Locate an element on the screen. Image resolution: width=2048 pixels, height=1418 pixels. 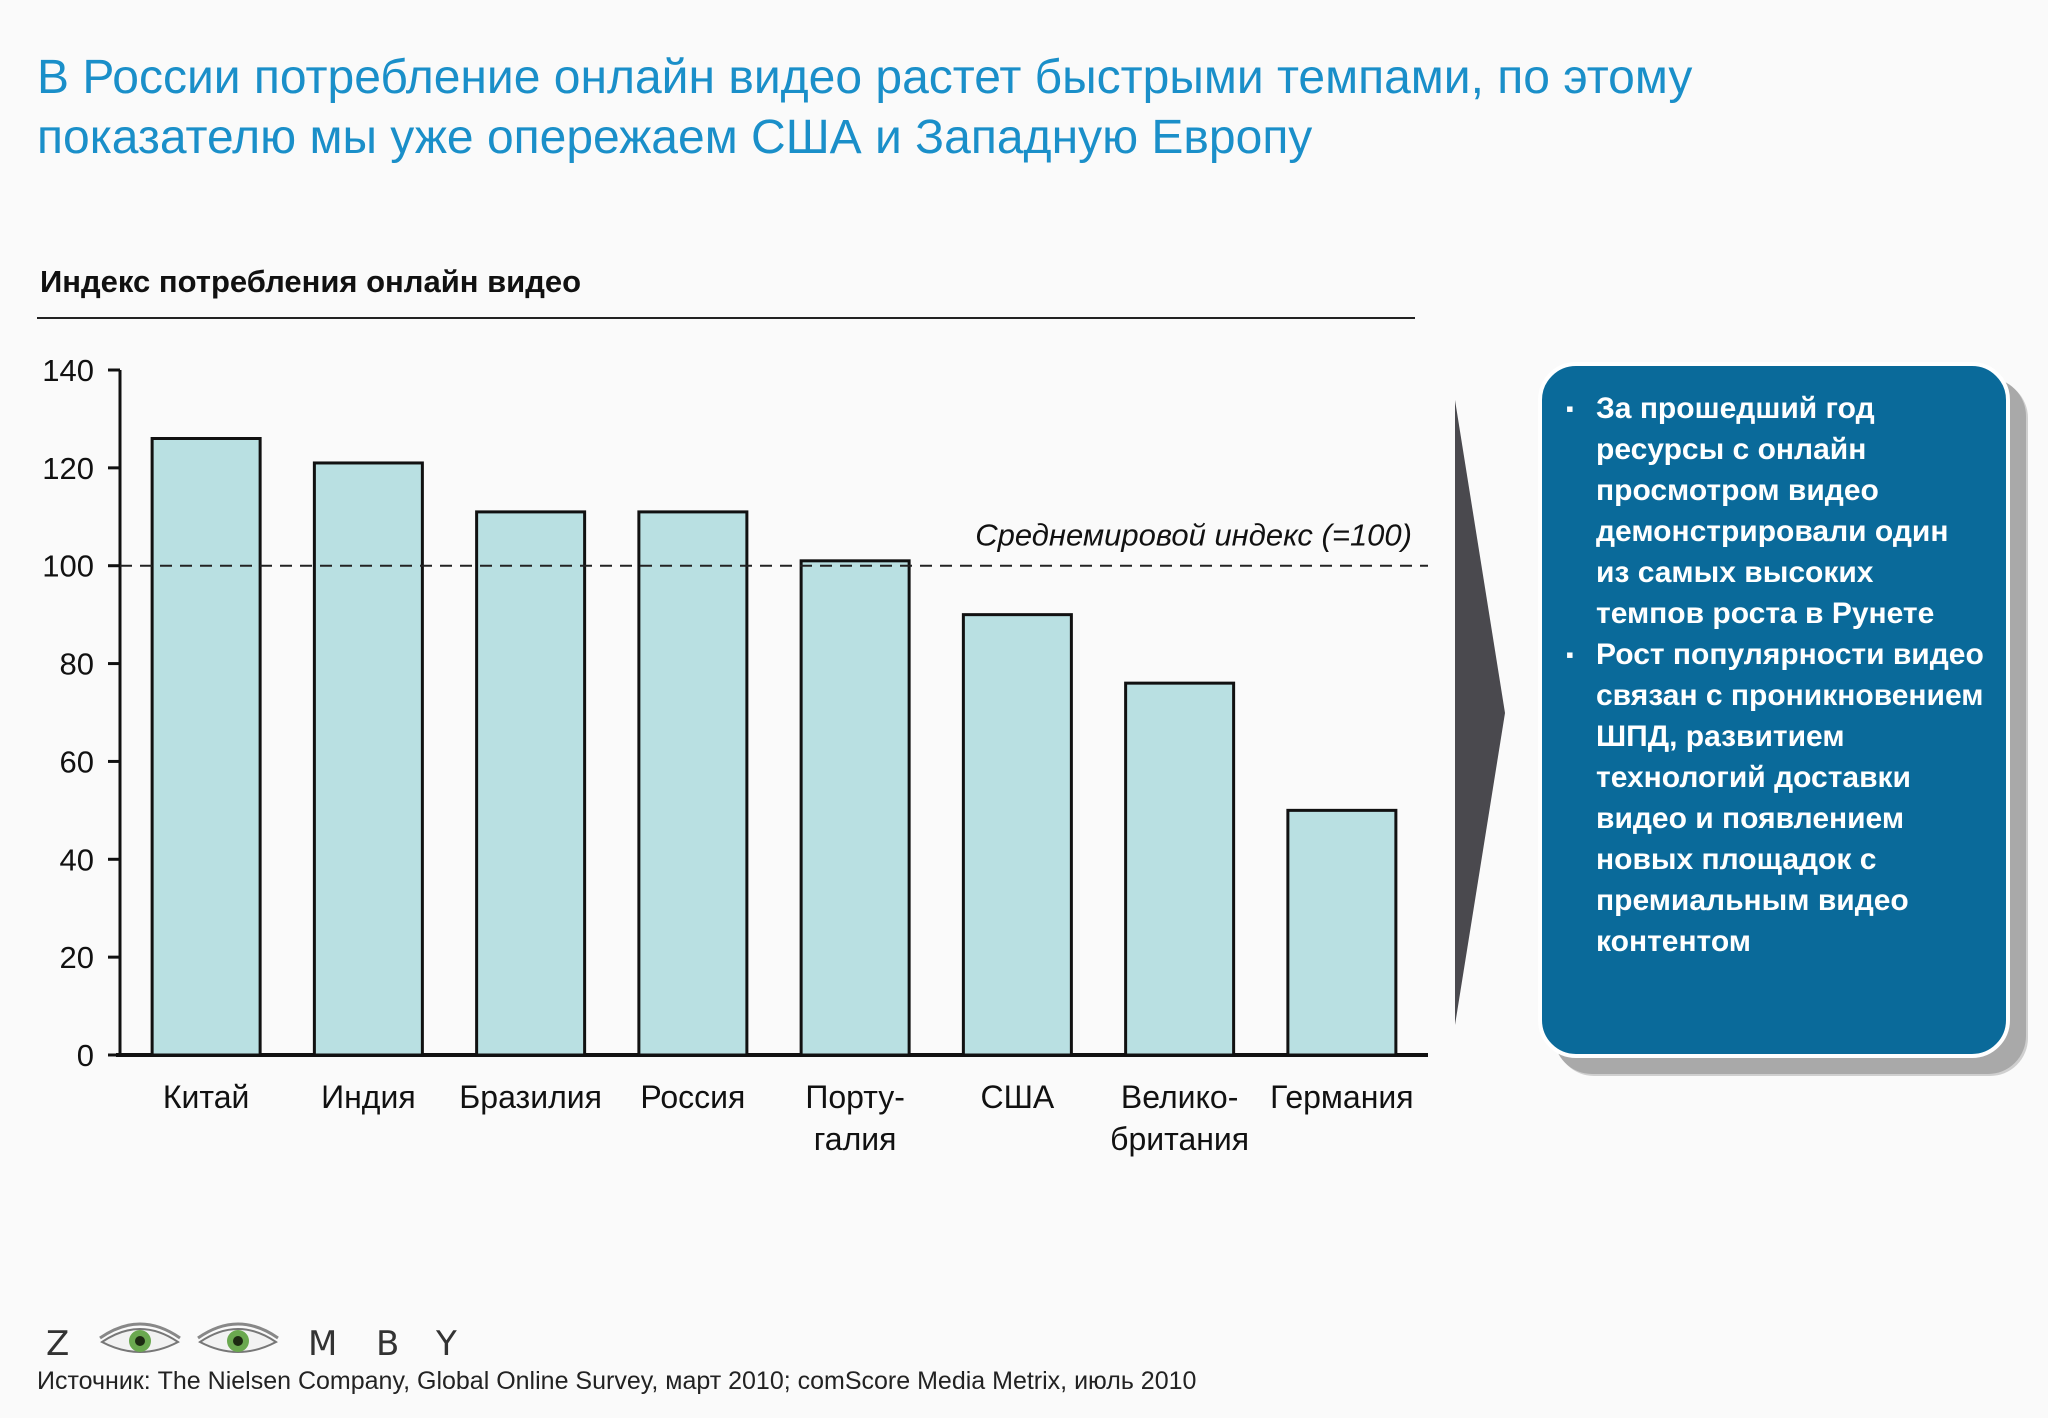
arrow-shape is located at coordinates (1480, 712).